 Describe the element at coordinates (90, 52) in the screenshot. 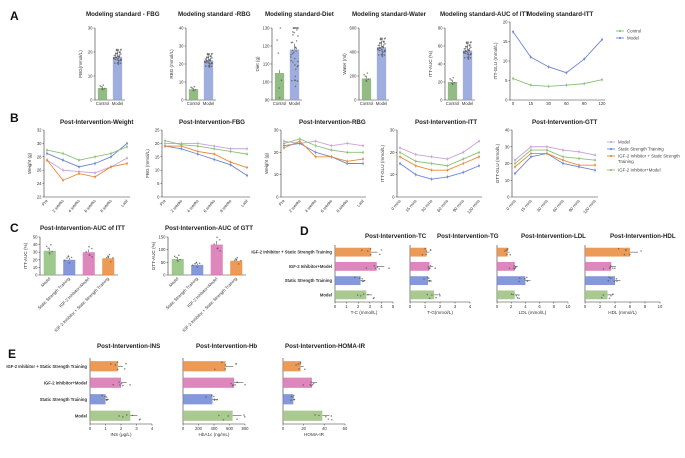

I see `y-tick-label: 20` at that location.